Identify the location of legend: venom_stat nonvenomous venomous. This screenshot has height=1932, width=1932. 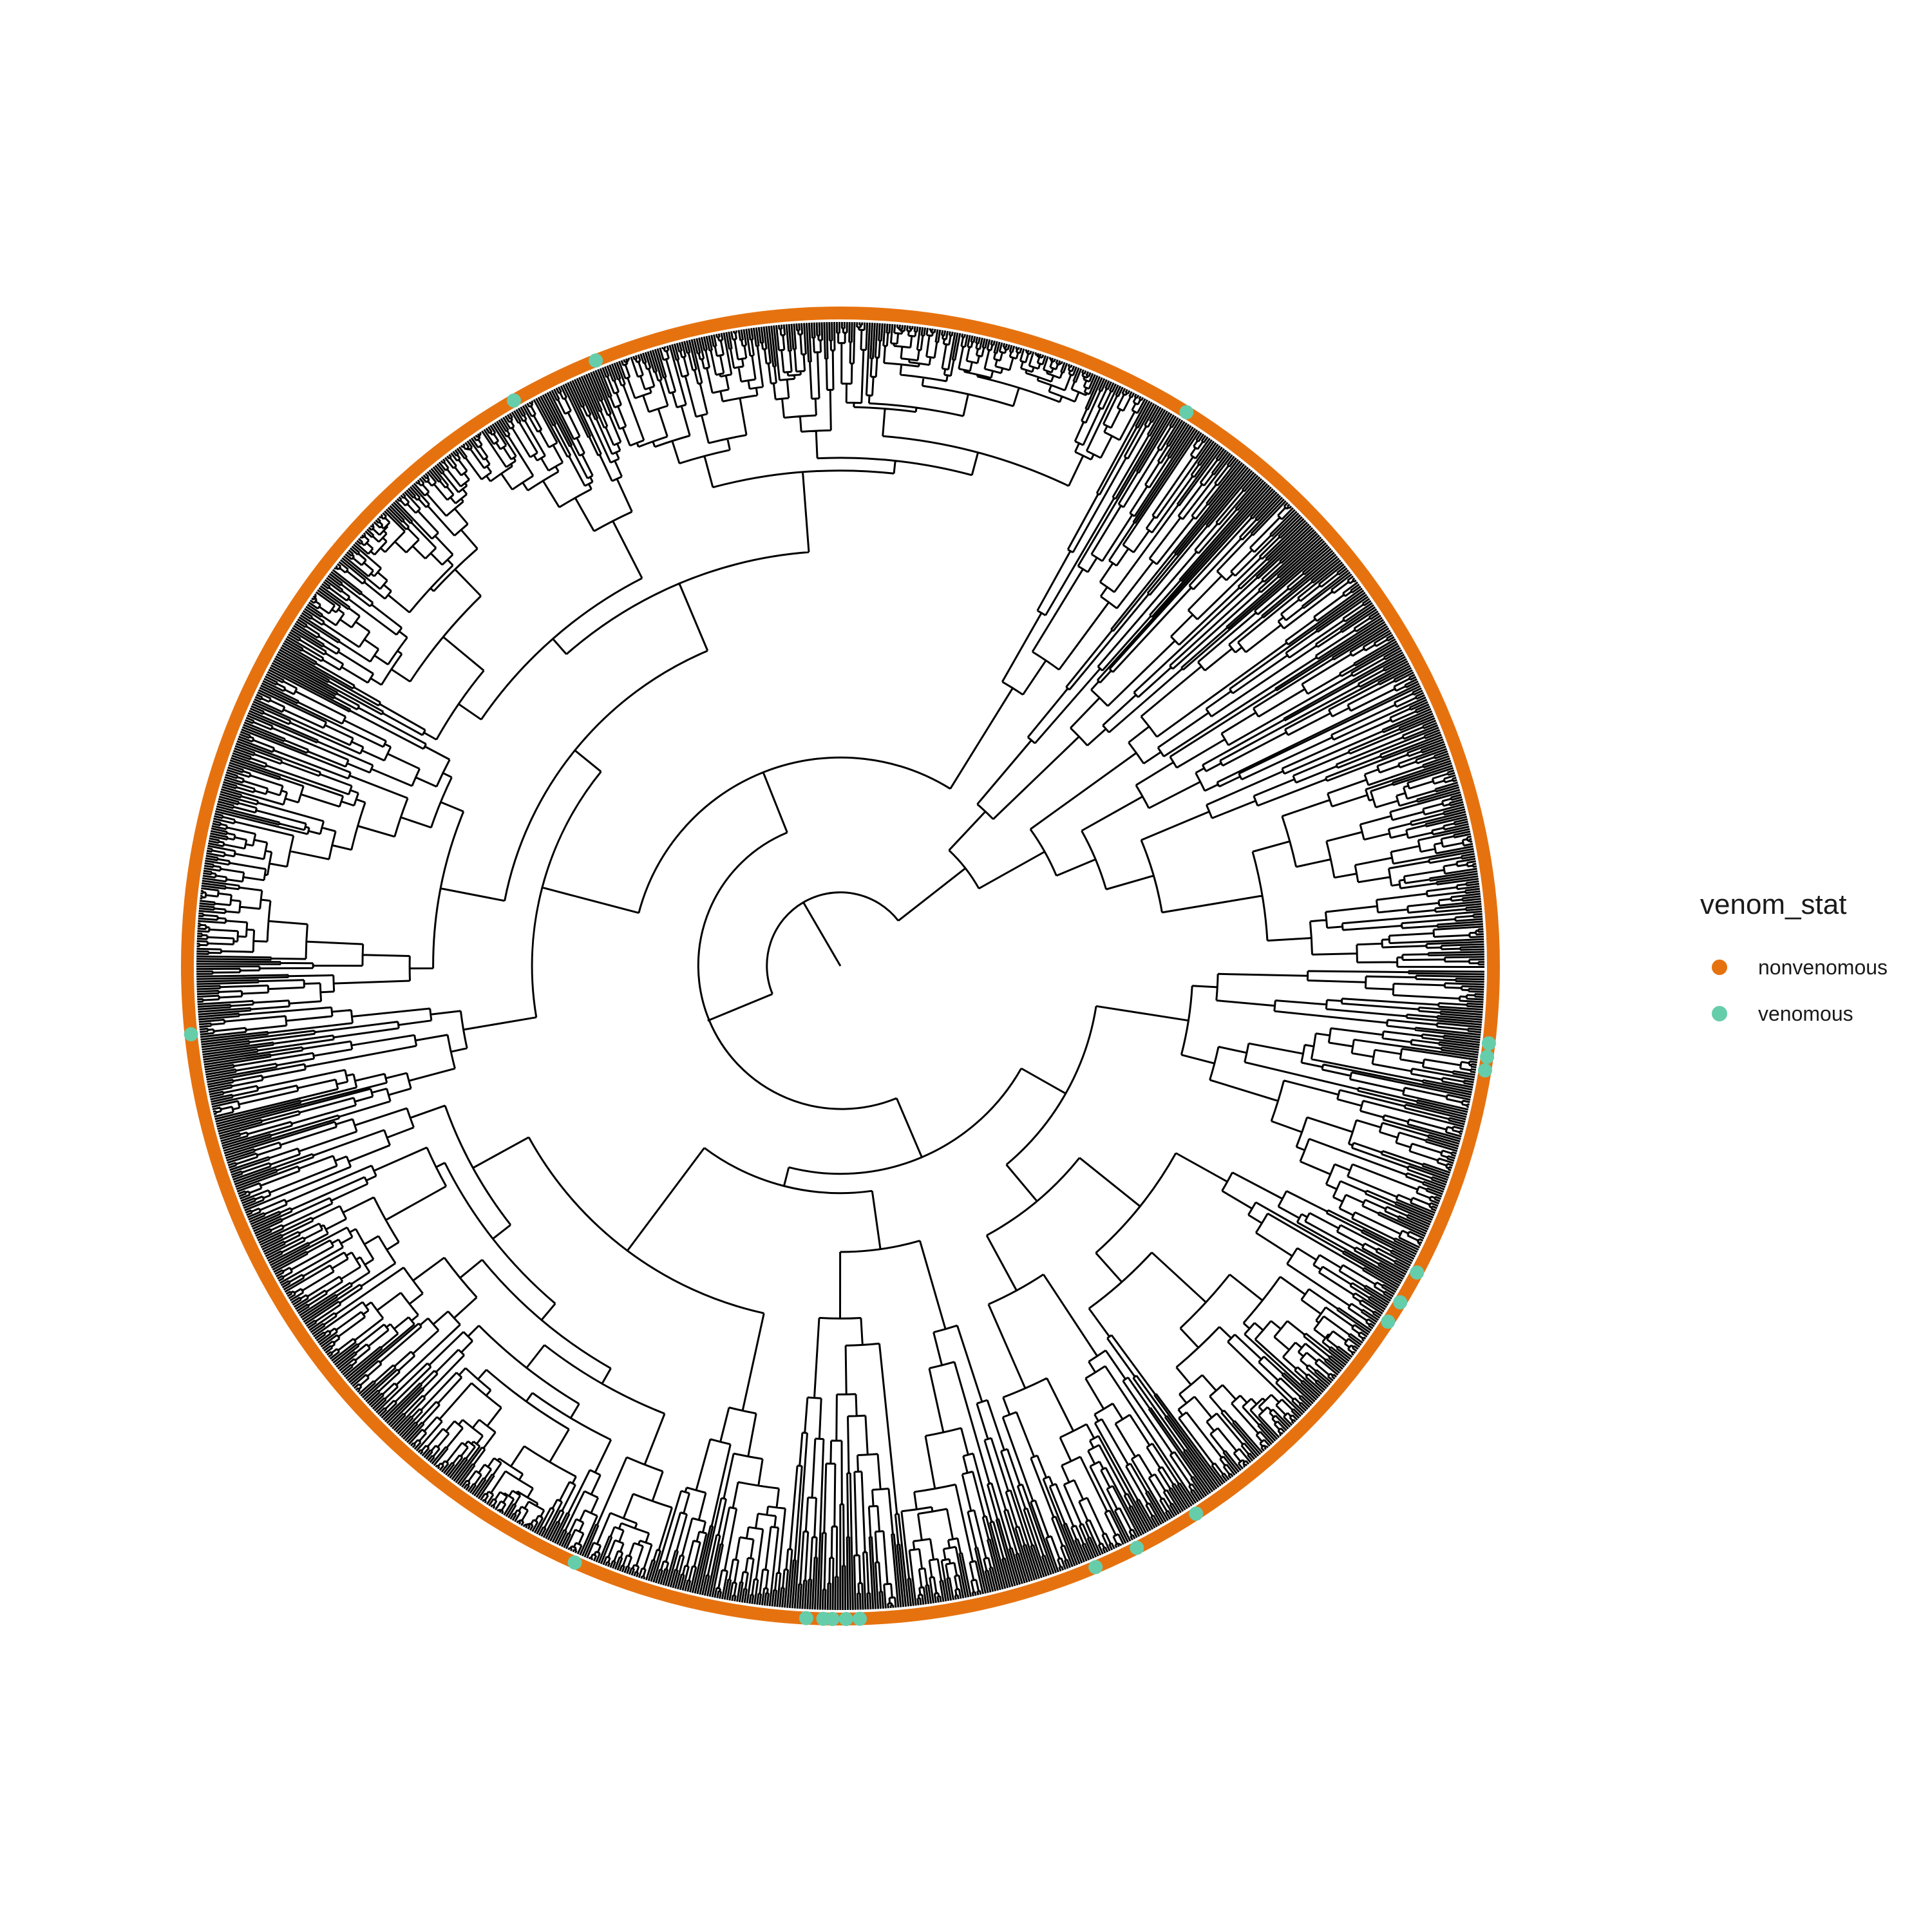
(1794, 963).